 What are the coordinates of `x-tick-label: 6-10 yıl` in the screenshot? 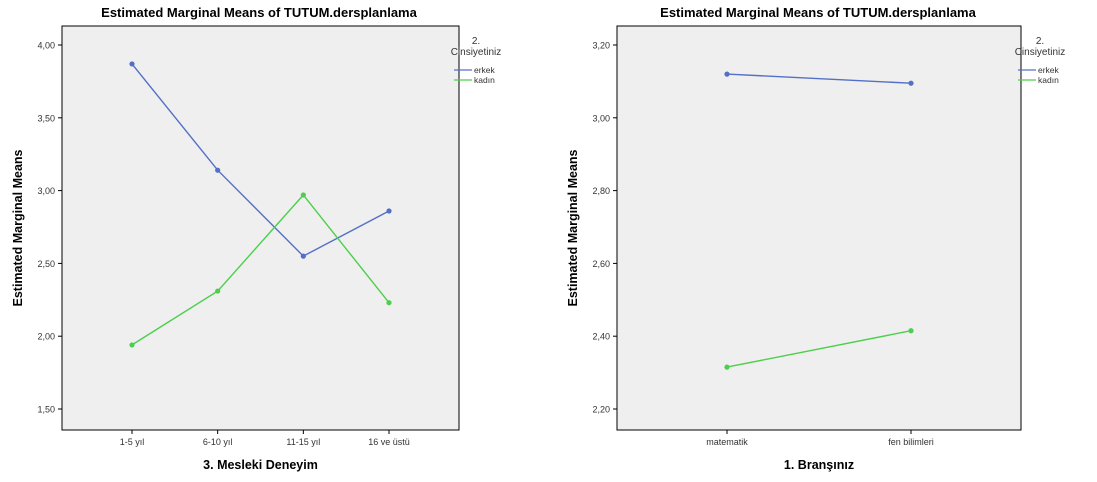 It's located at (218, 442).